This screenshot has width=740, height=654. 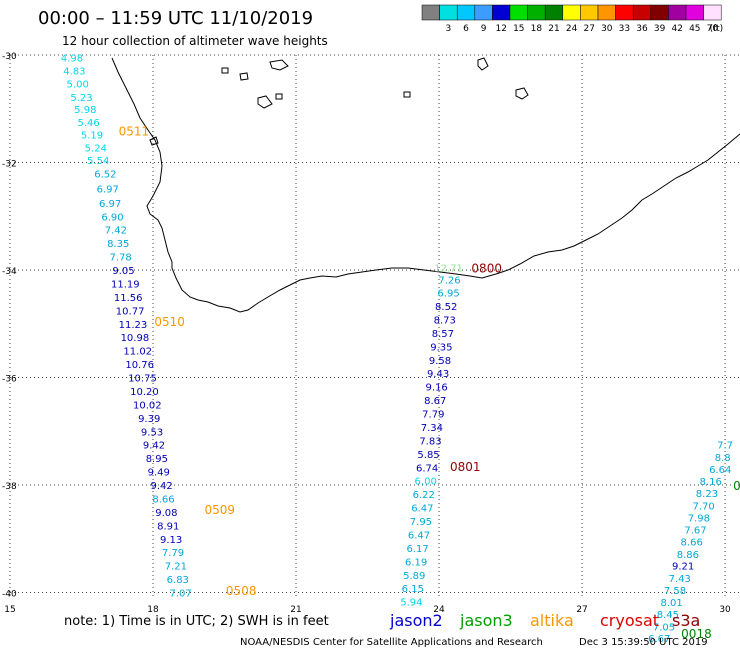 What do you see at coordinates (9, 272) in the screenshot?
I see `latitude-tick-label: -34` at bounding box center [9, 272].